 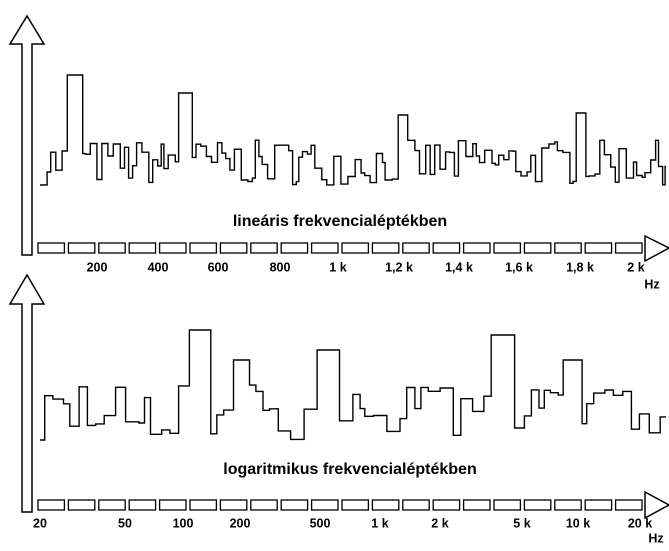 I want to click on tick-label: 20 k, so click(x=640, y=523).